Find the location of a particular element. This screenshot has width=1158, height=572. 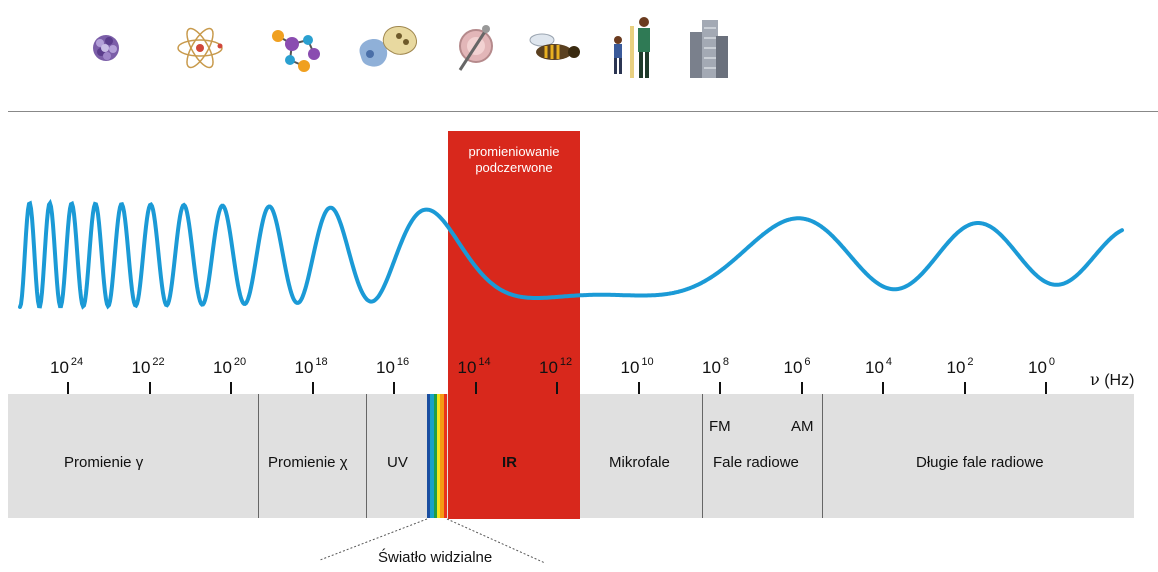

region-microwave: Mikrofale is located at coordinates (639, 462).